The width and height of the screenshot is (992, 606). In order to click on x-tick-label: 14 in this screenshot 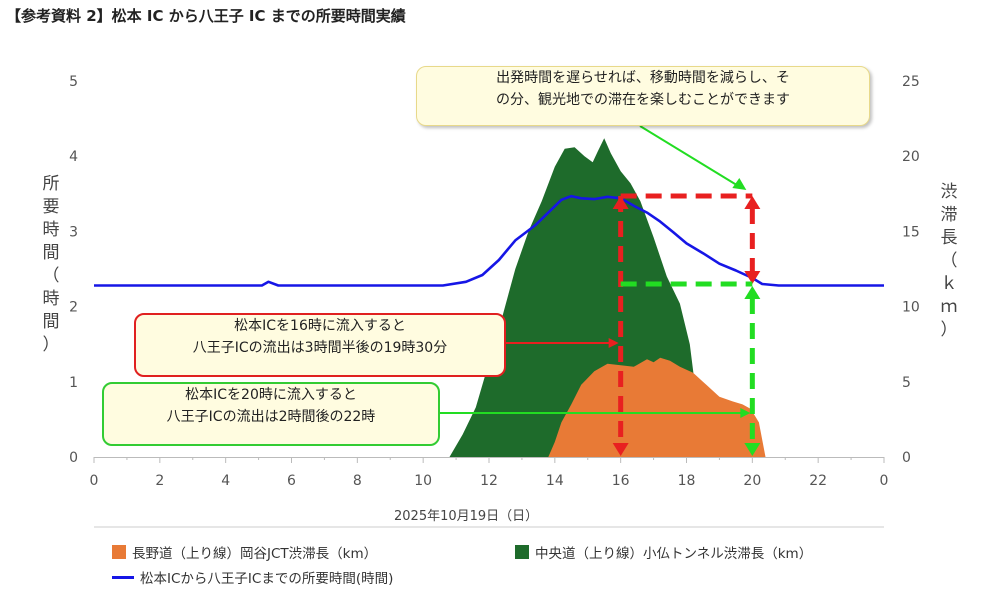, I will do `click(555, 481)`.